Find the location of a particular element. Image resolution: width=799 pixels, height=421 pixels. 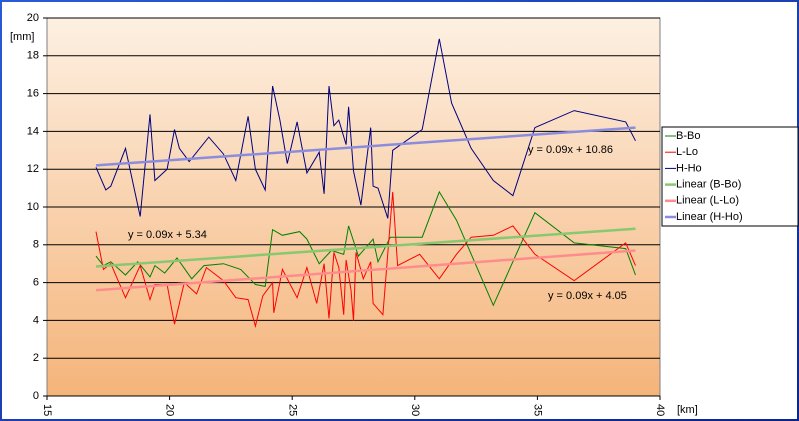

y-tick-label: 10 is located at coordinates (33, 207).